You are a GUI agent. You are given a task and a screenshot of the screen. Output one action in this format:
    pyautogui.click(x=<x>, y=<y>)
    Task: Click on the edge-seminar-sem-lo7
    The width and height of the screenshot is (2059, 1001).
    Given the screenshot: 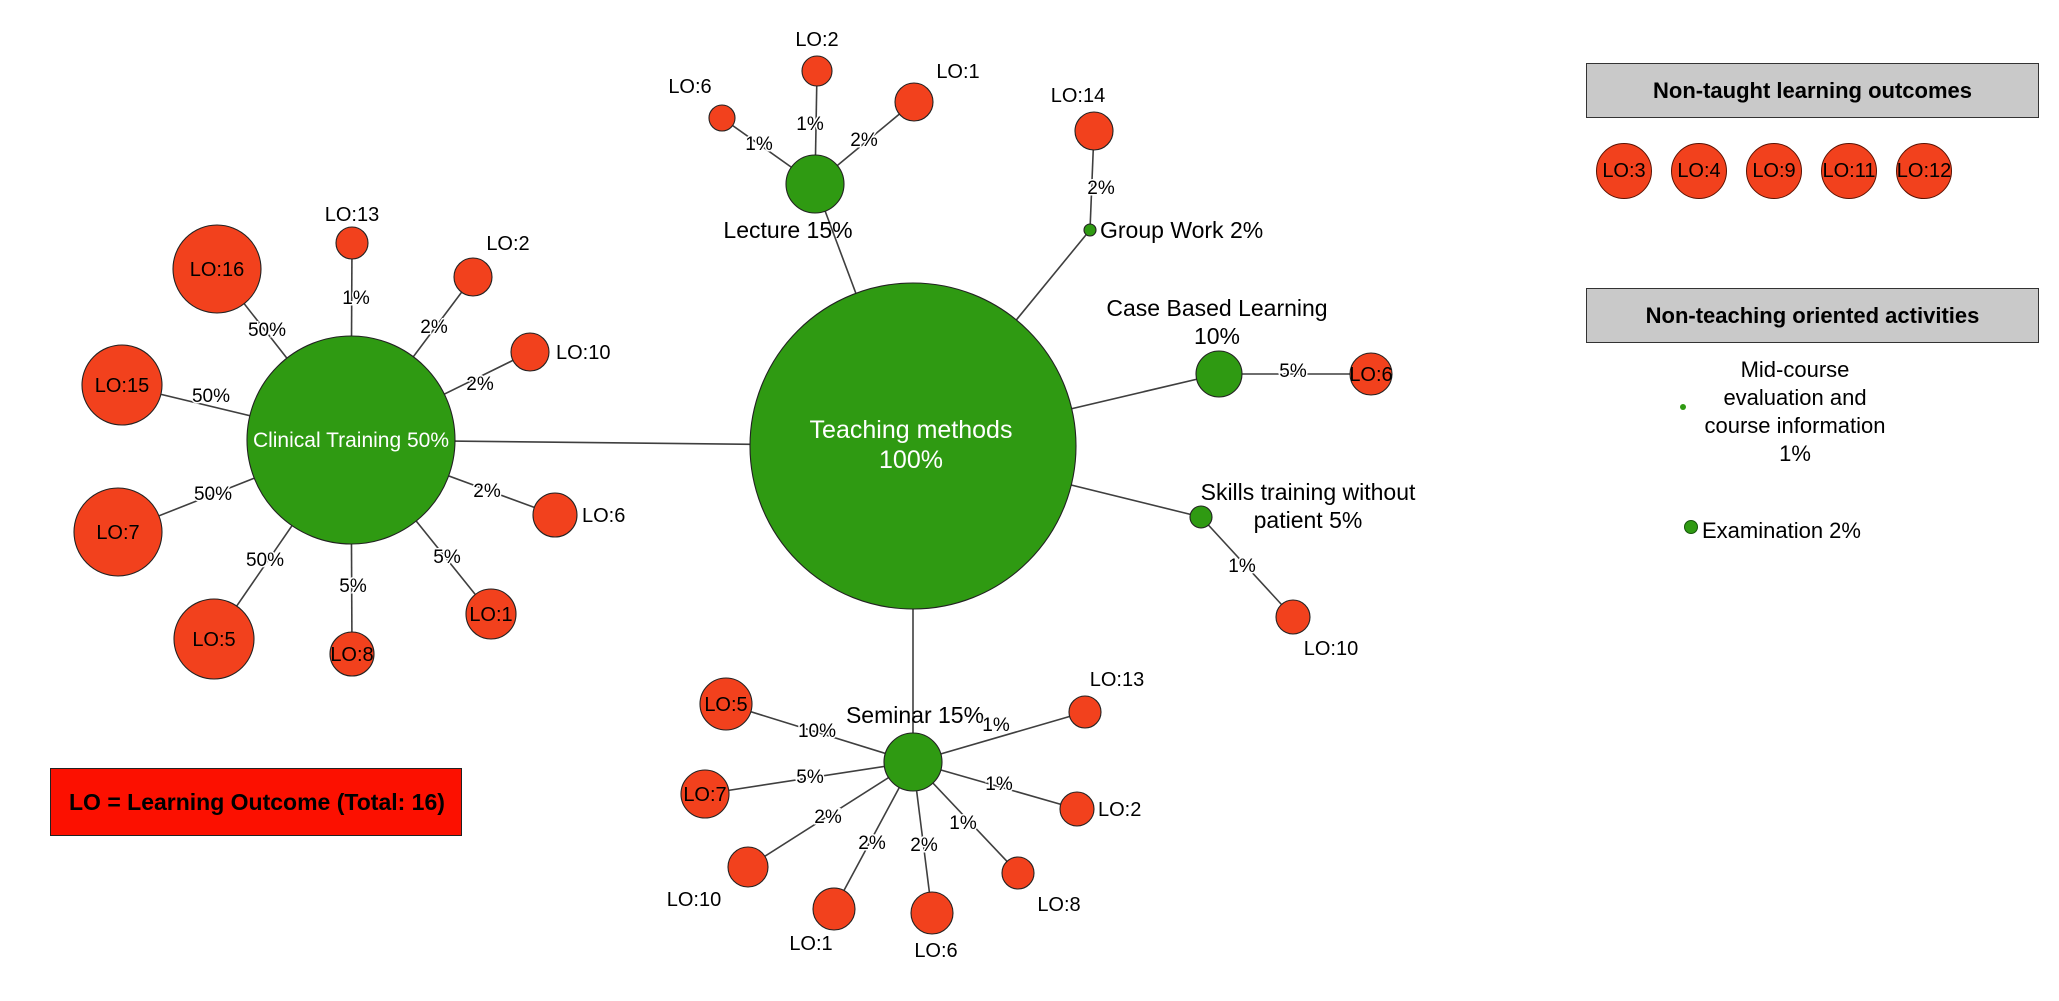 What is the action you would take?
    pyautogui.click(x=809, y=778)
    